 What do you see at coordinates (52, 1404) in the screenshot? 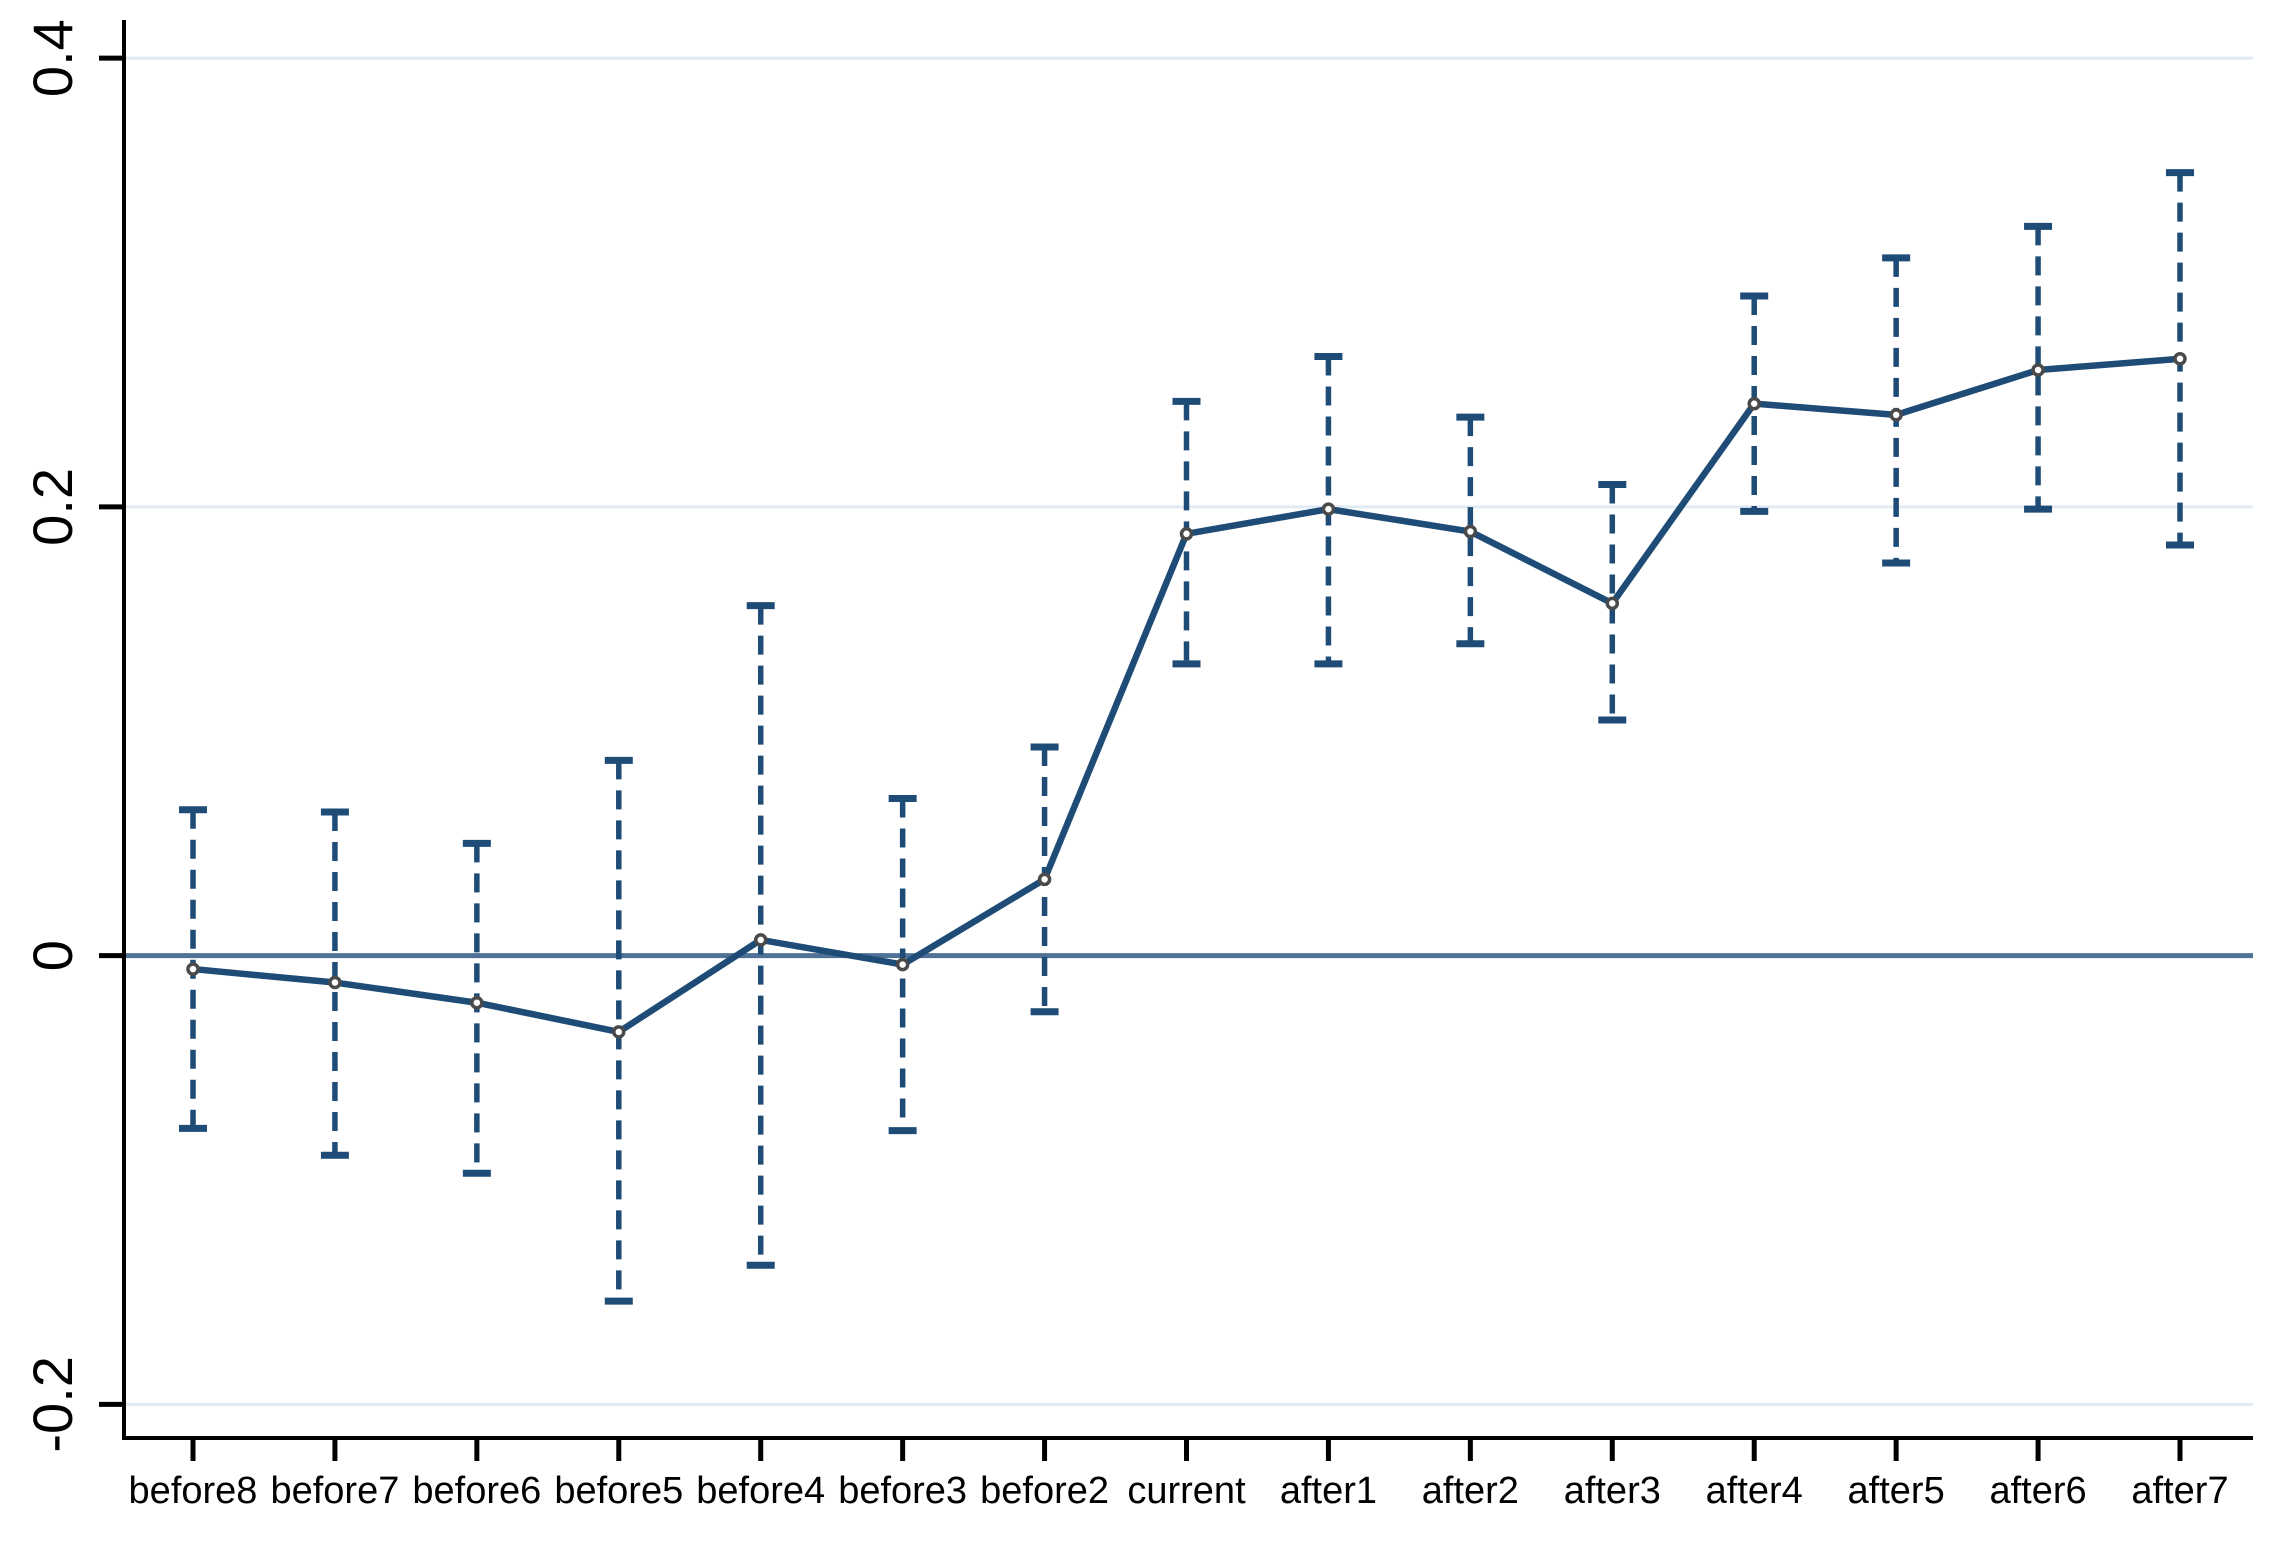
I see `y-tick-label: -0.2` at bounding box center [52, 1404].